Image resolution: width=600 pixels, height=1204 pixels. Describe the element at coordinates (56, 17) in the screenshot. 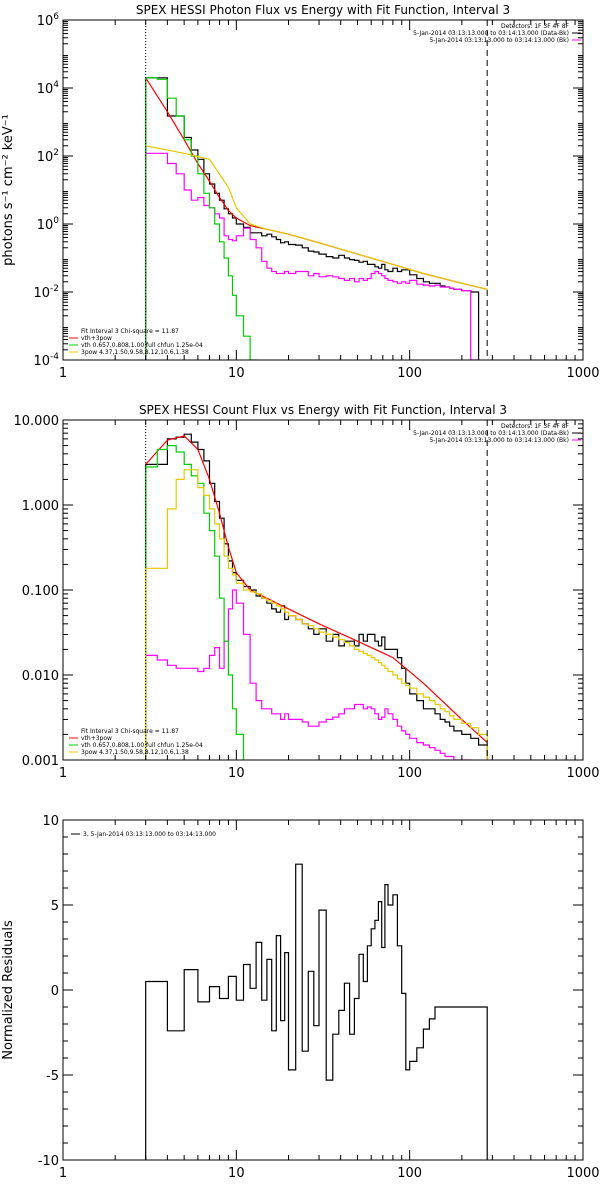

I see `y-tick-exponent: 6` at that location.